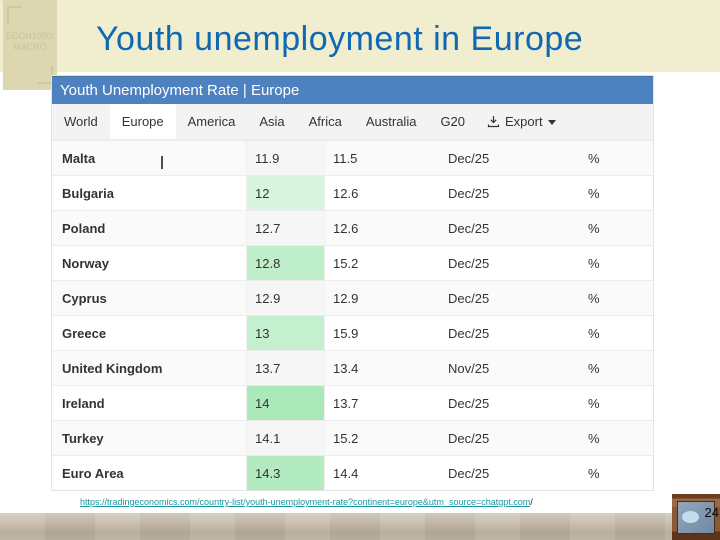  I want to click on country-cell: Euro Area, so click(93, 473).